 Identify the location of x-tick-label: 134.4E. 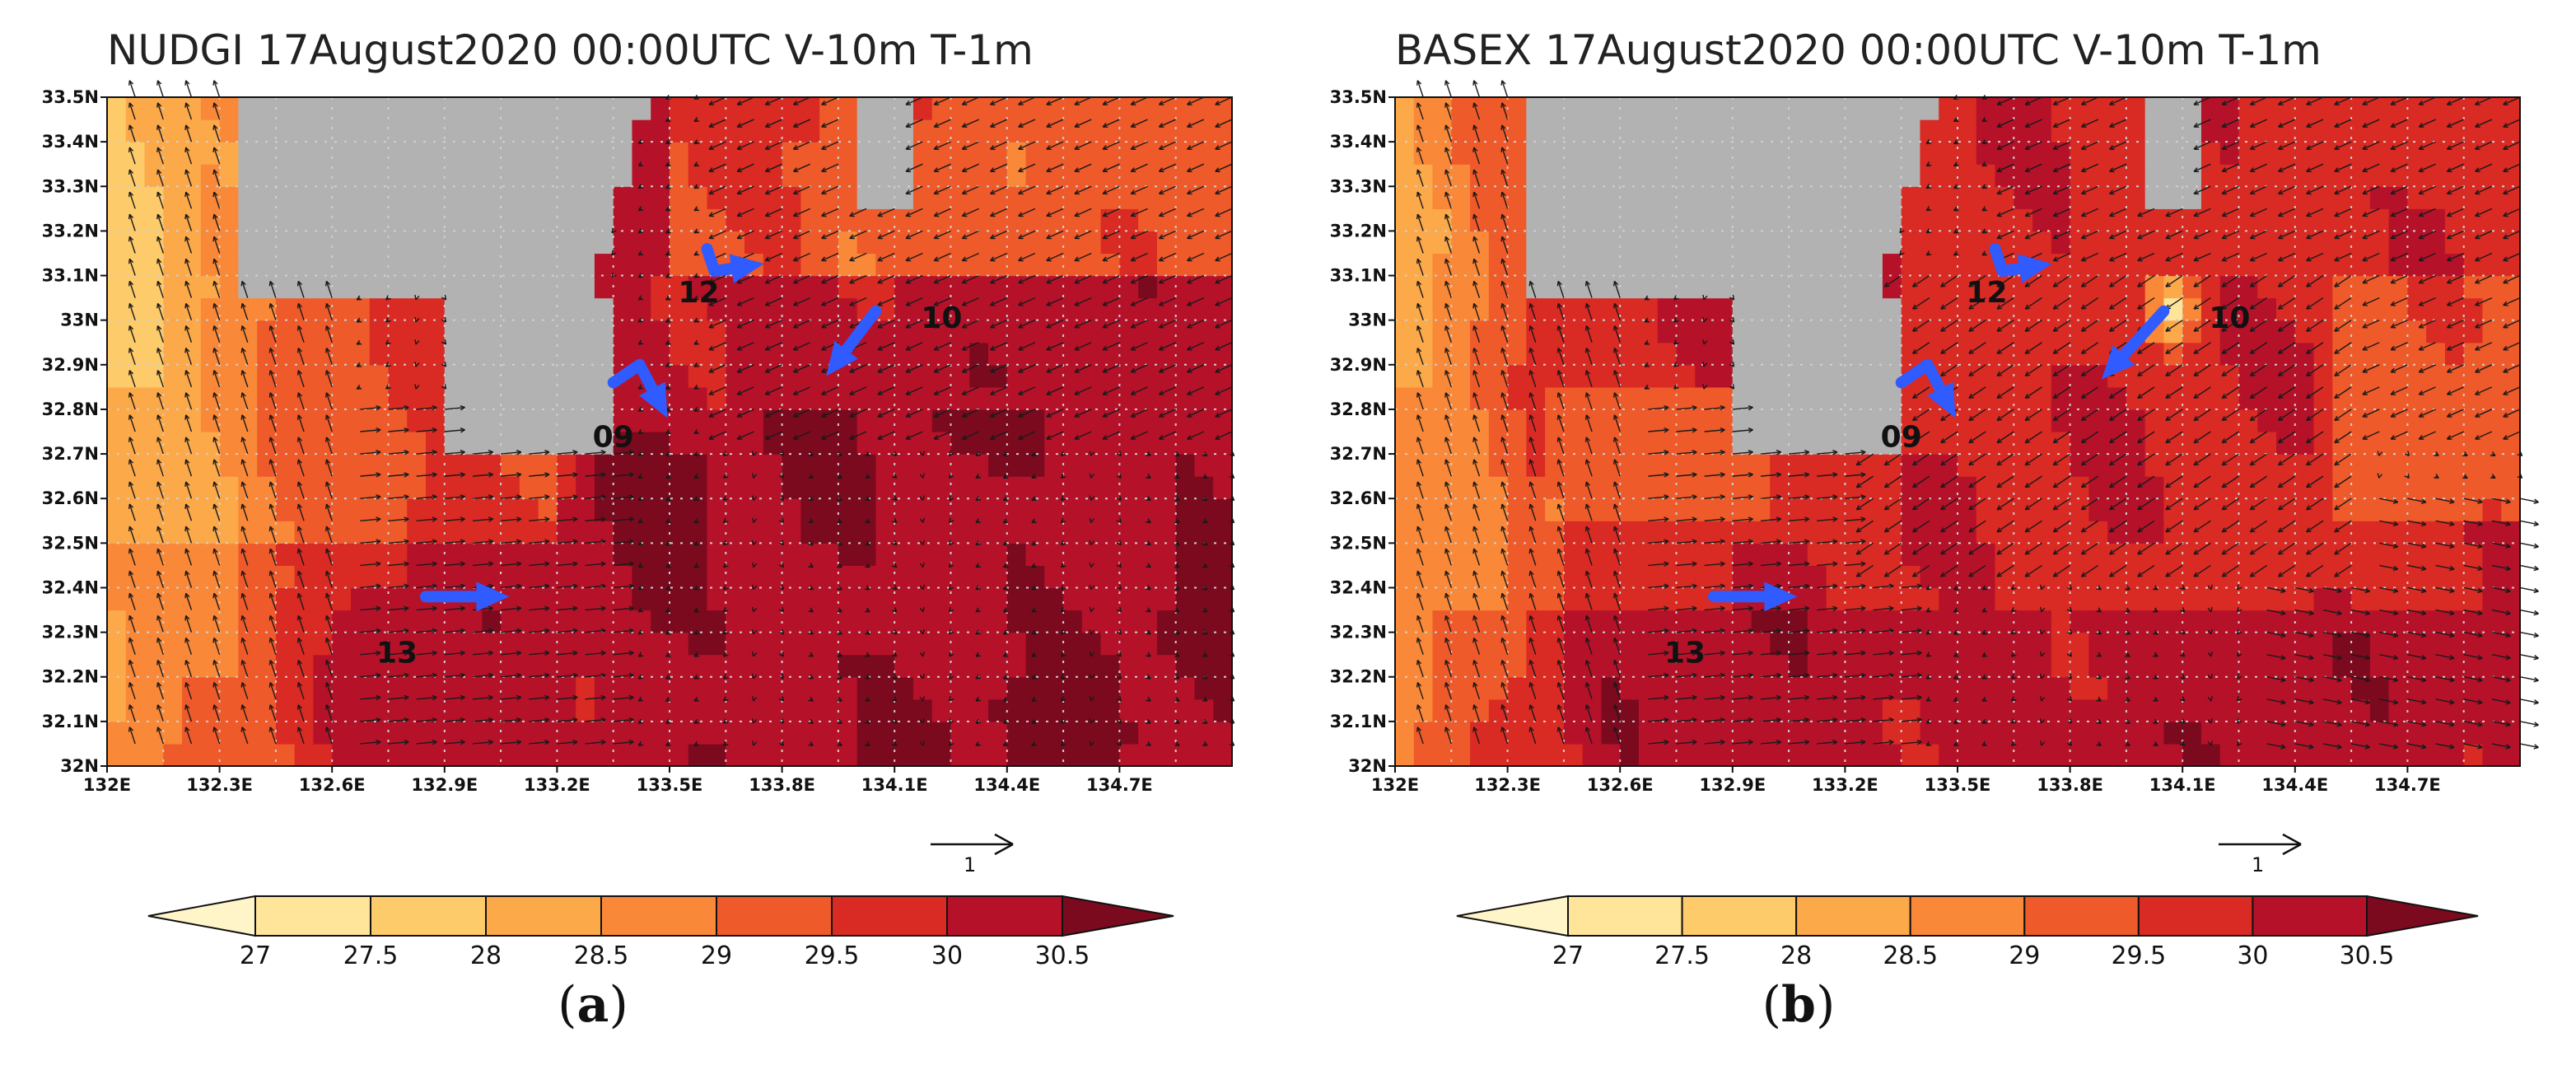
(1006, 785).